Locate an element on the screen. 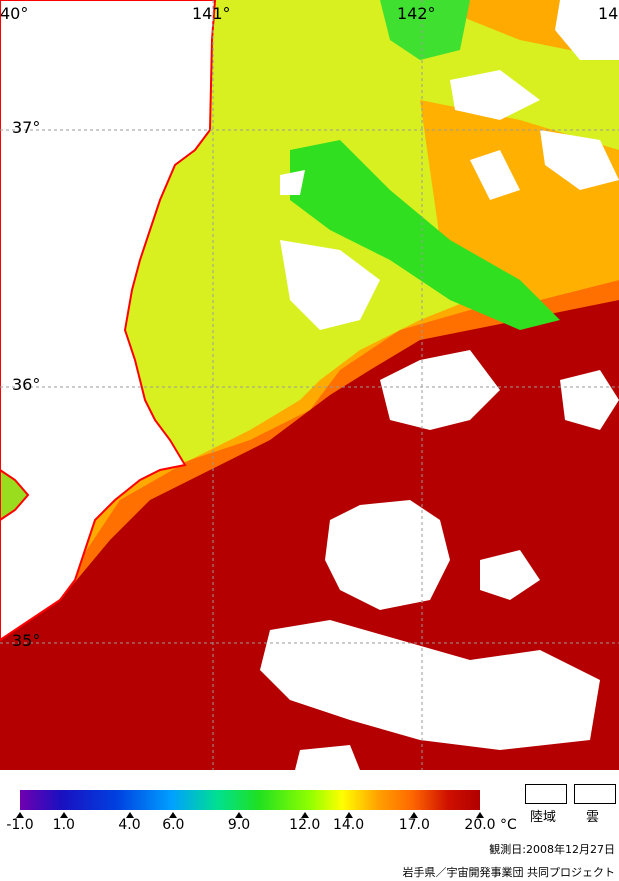 The width and height of the screenshot is (619, 881). lat-label-37: 37° is located at coordinates (26, 127).